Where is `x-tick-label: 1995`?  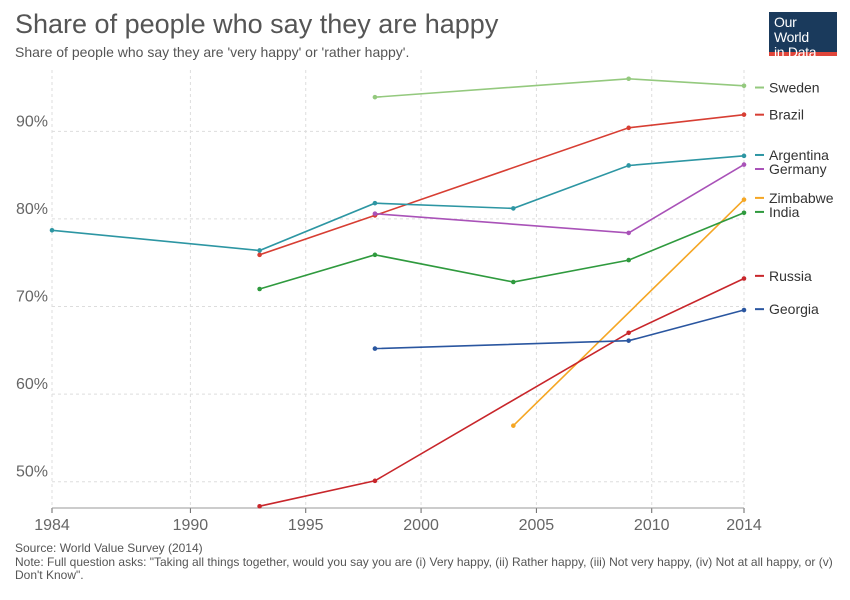
x-tick-label: 1995 is located at coordinates (306, 525).